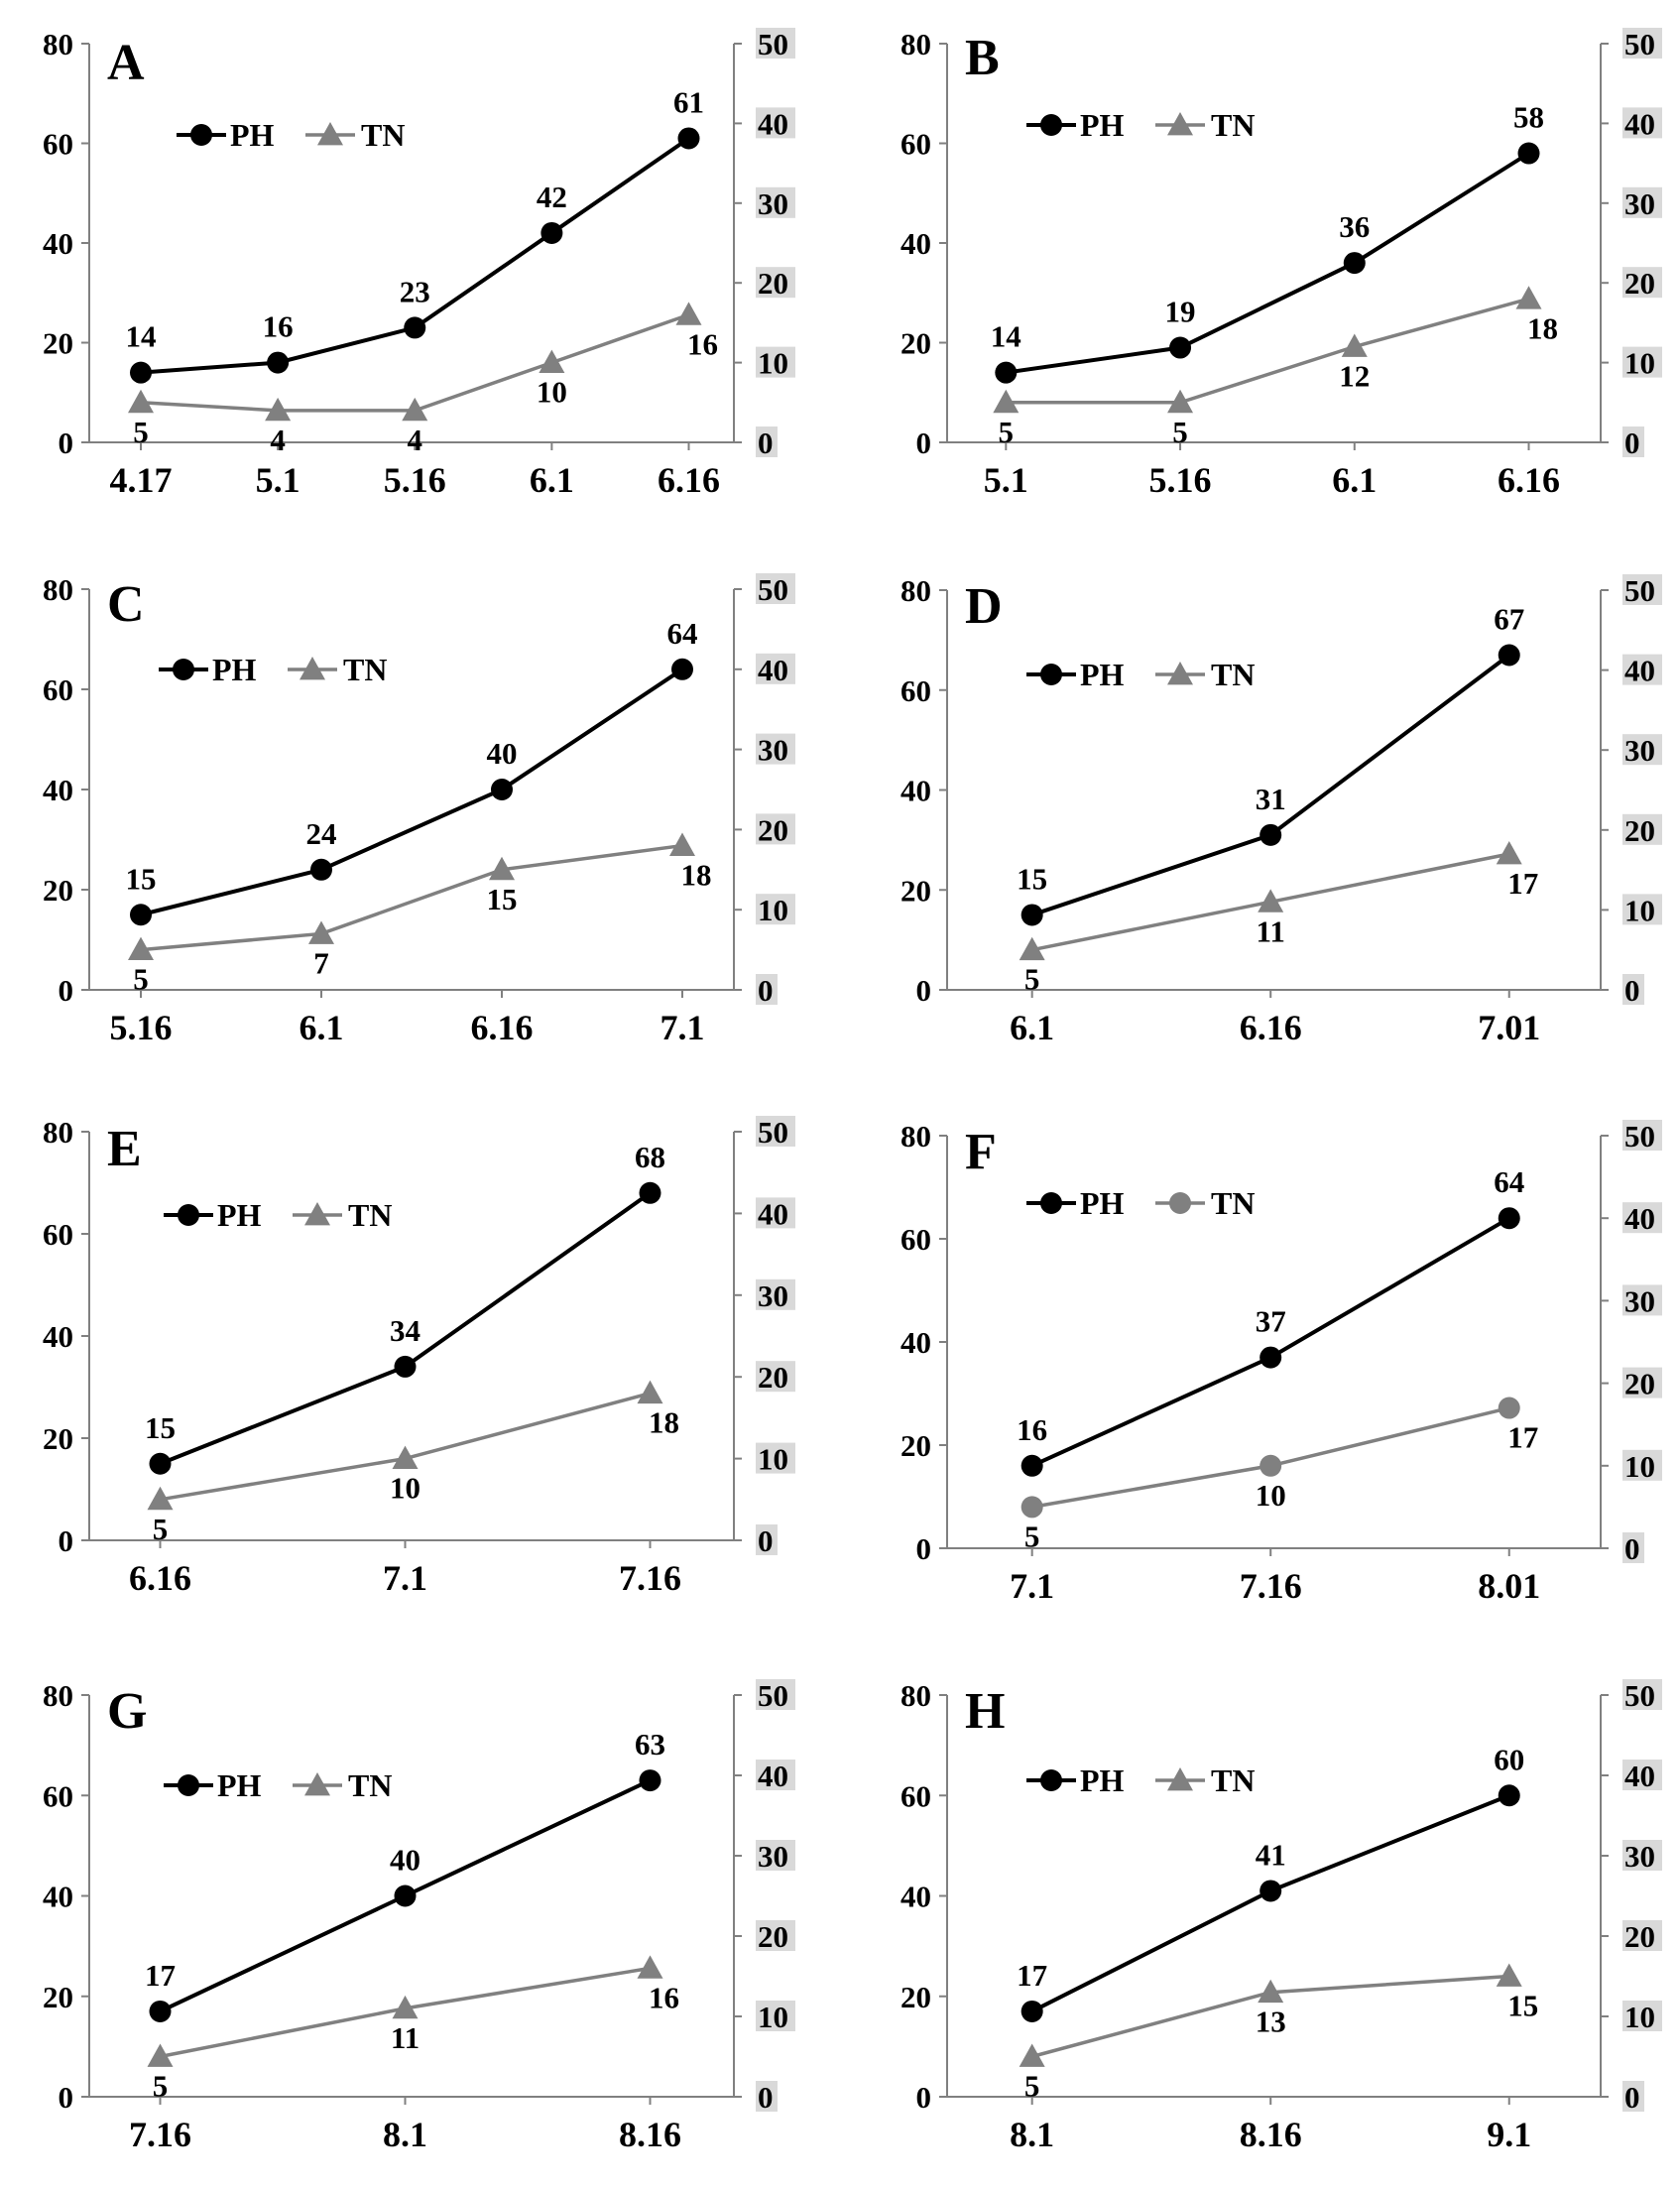 The height and width of the screenshot is (2188, 1680). Describe the element at coordinates (370, 1785) in the screenshot. I see `legend-label-tn: TN` at that location.